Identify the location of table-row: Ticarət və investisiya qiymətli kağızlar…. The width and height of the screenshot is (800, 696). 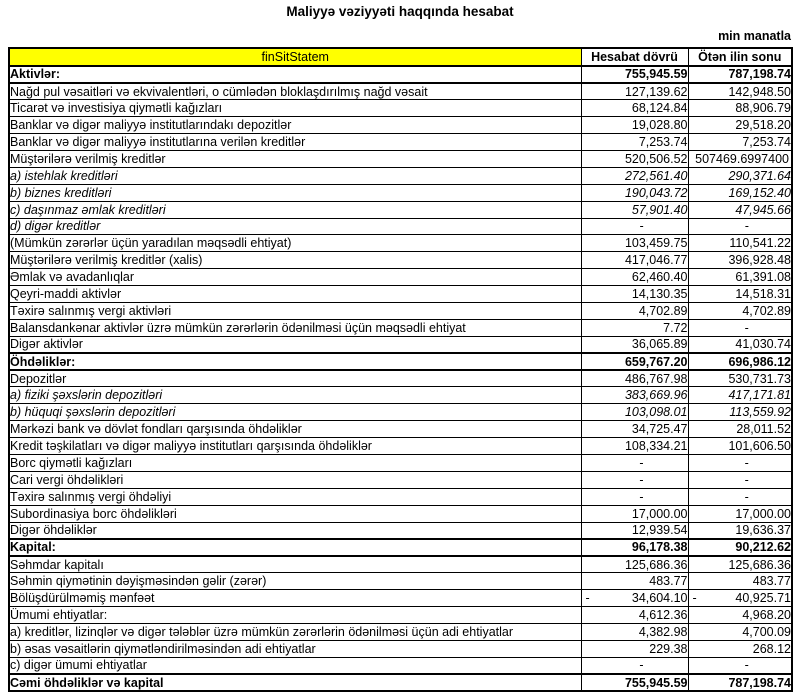
(400, 108).